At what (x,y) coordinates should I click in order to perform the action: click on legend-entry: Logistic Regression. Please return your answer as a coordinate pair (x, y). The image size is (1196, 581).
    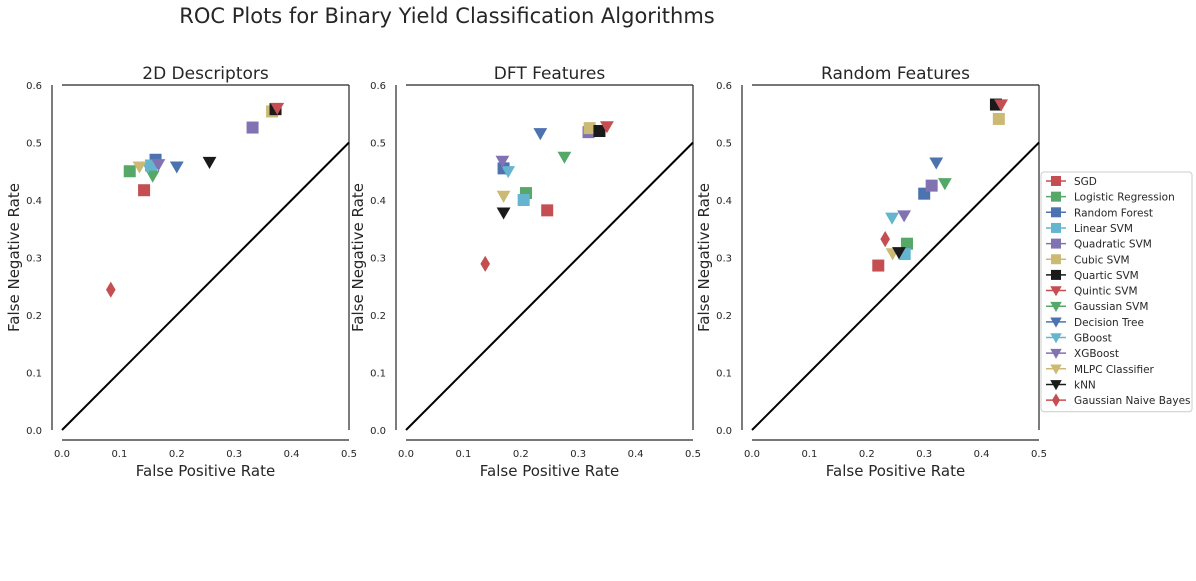
    Looking at the image, I should click on (1110, 197).